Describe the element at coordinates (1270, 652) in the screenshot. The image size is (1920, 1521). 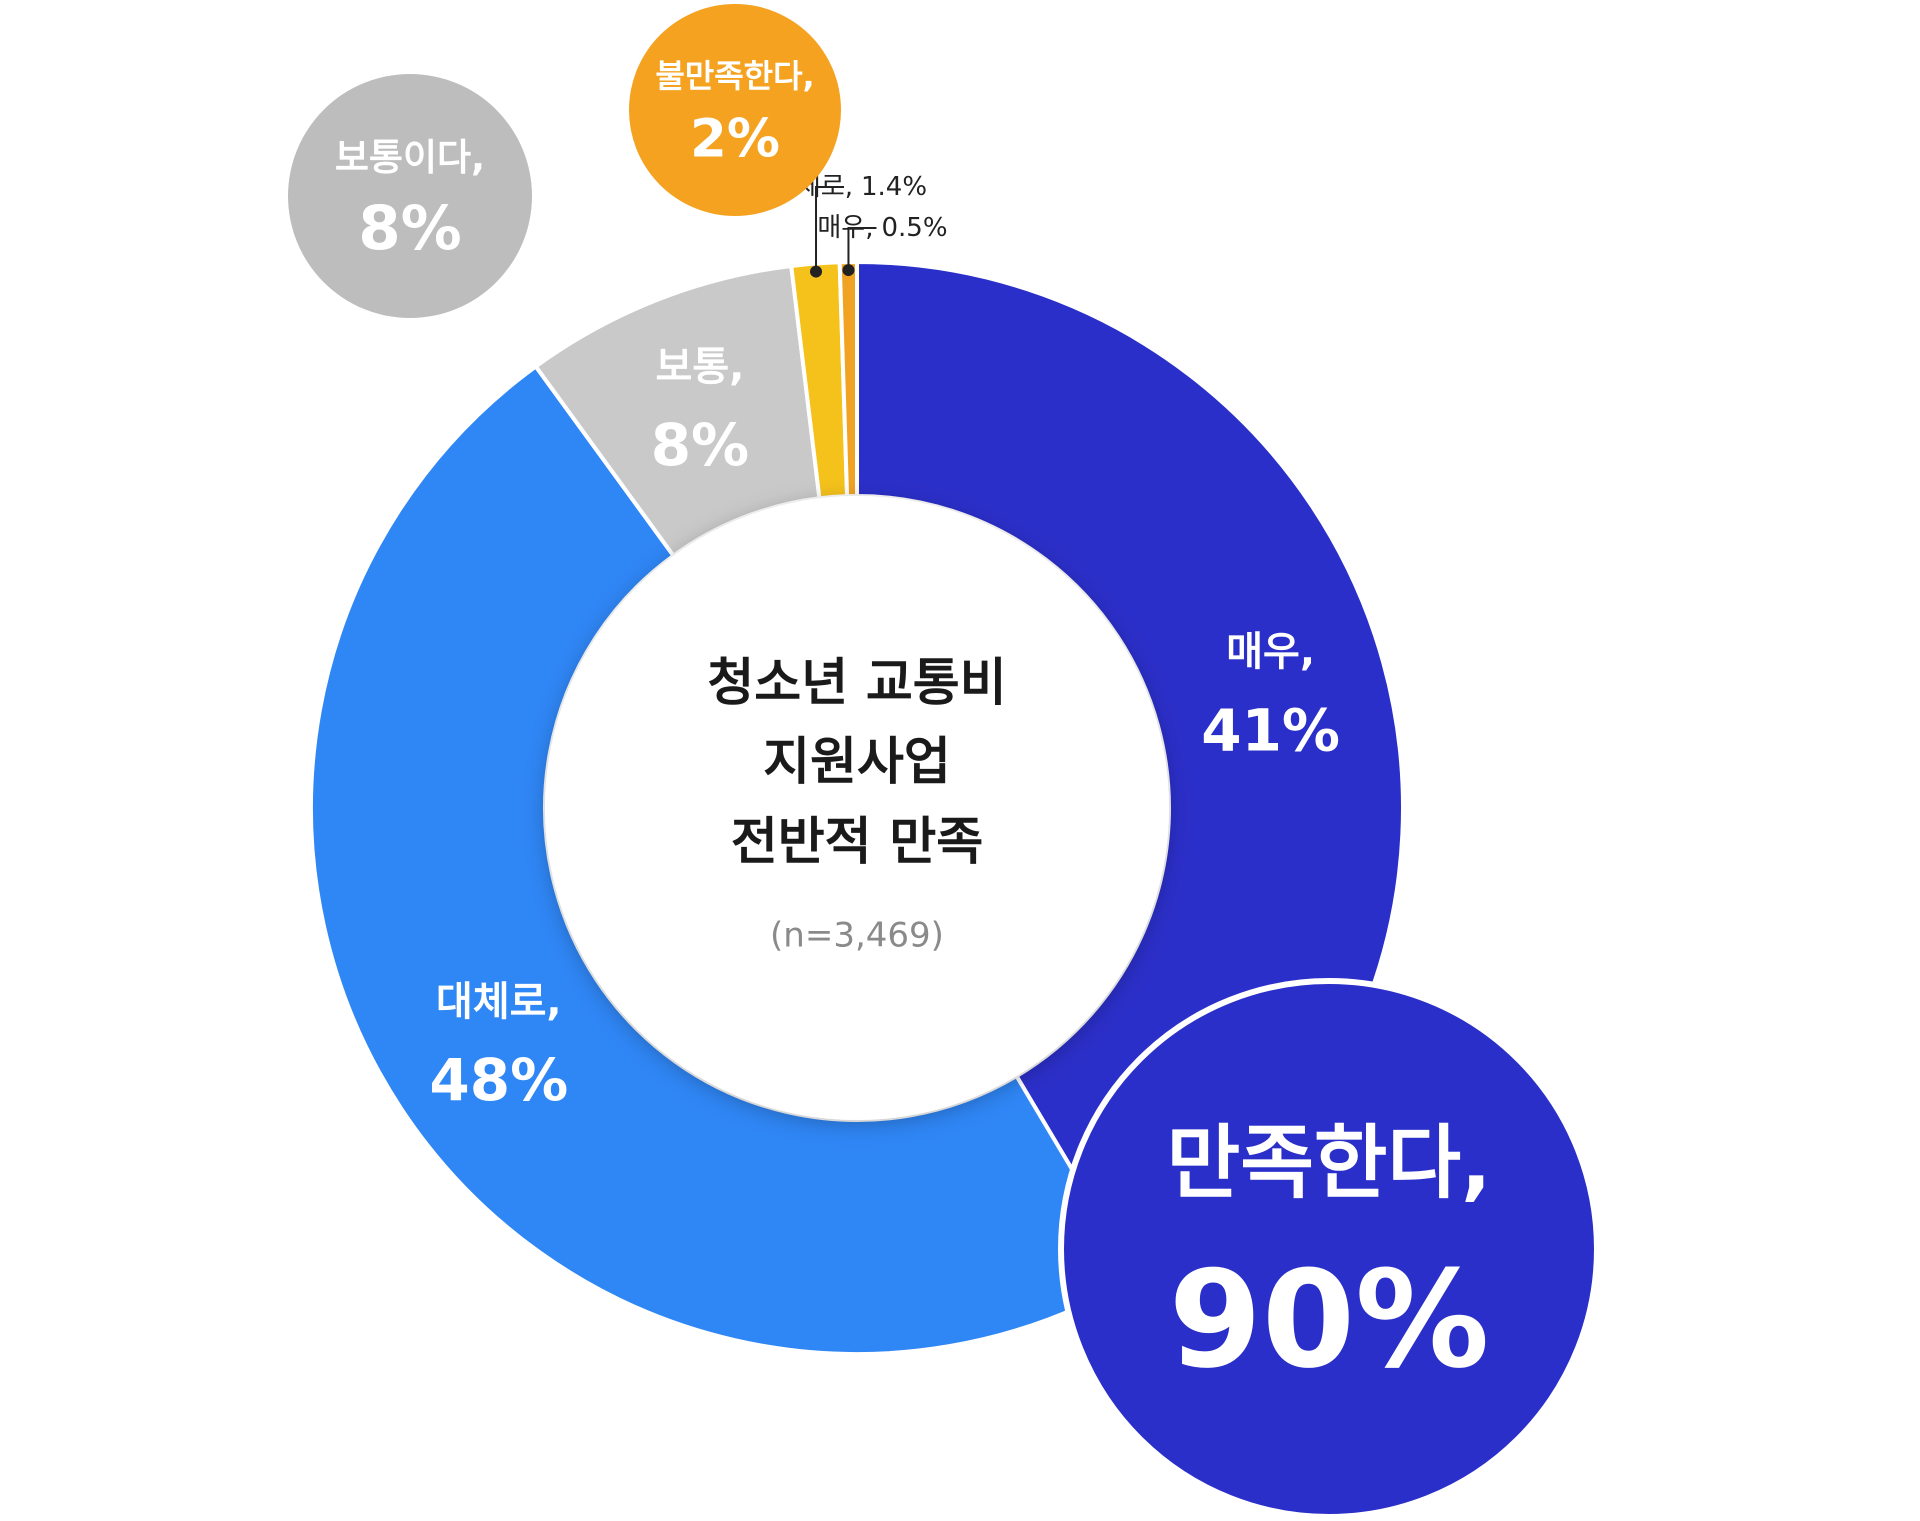
I see `segment-label: 매우,` at that location.